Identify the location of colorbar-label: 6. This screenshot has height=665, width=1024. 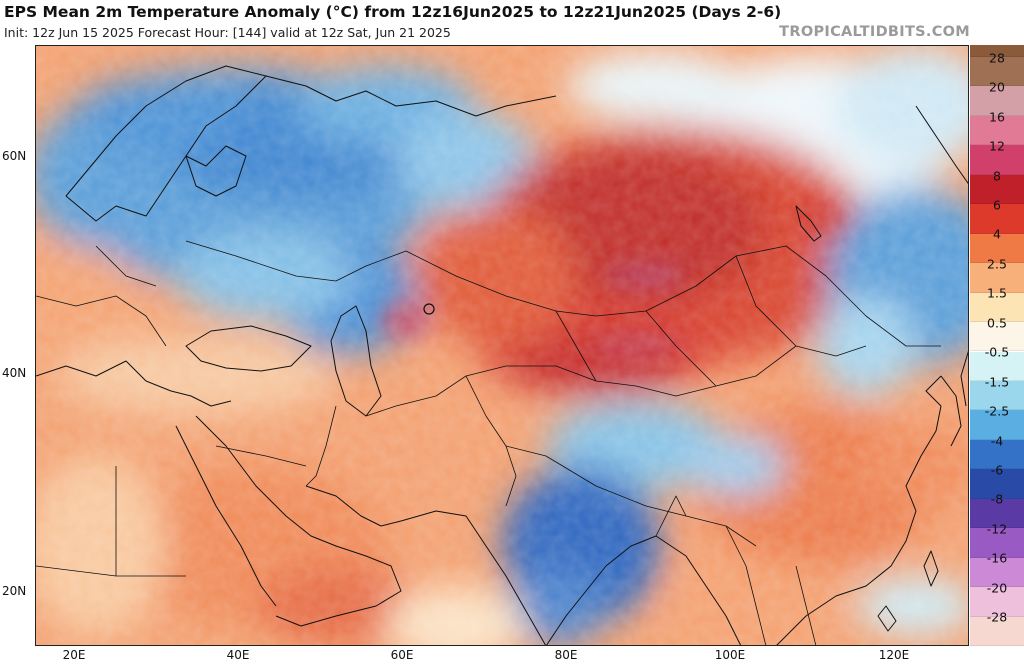
(997, 205).